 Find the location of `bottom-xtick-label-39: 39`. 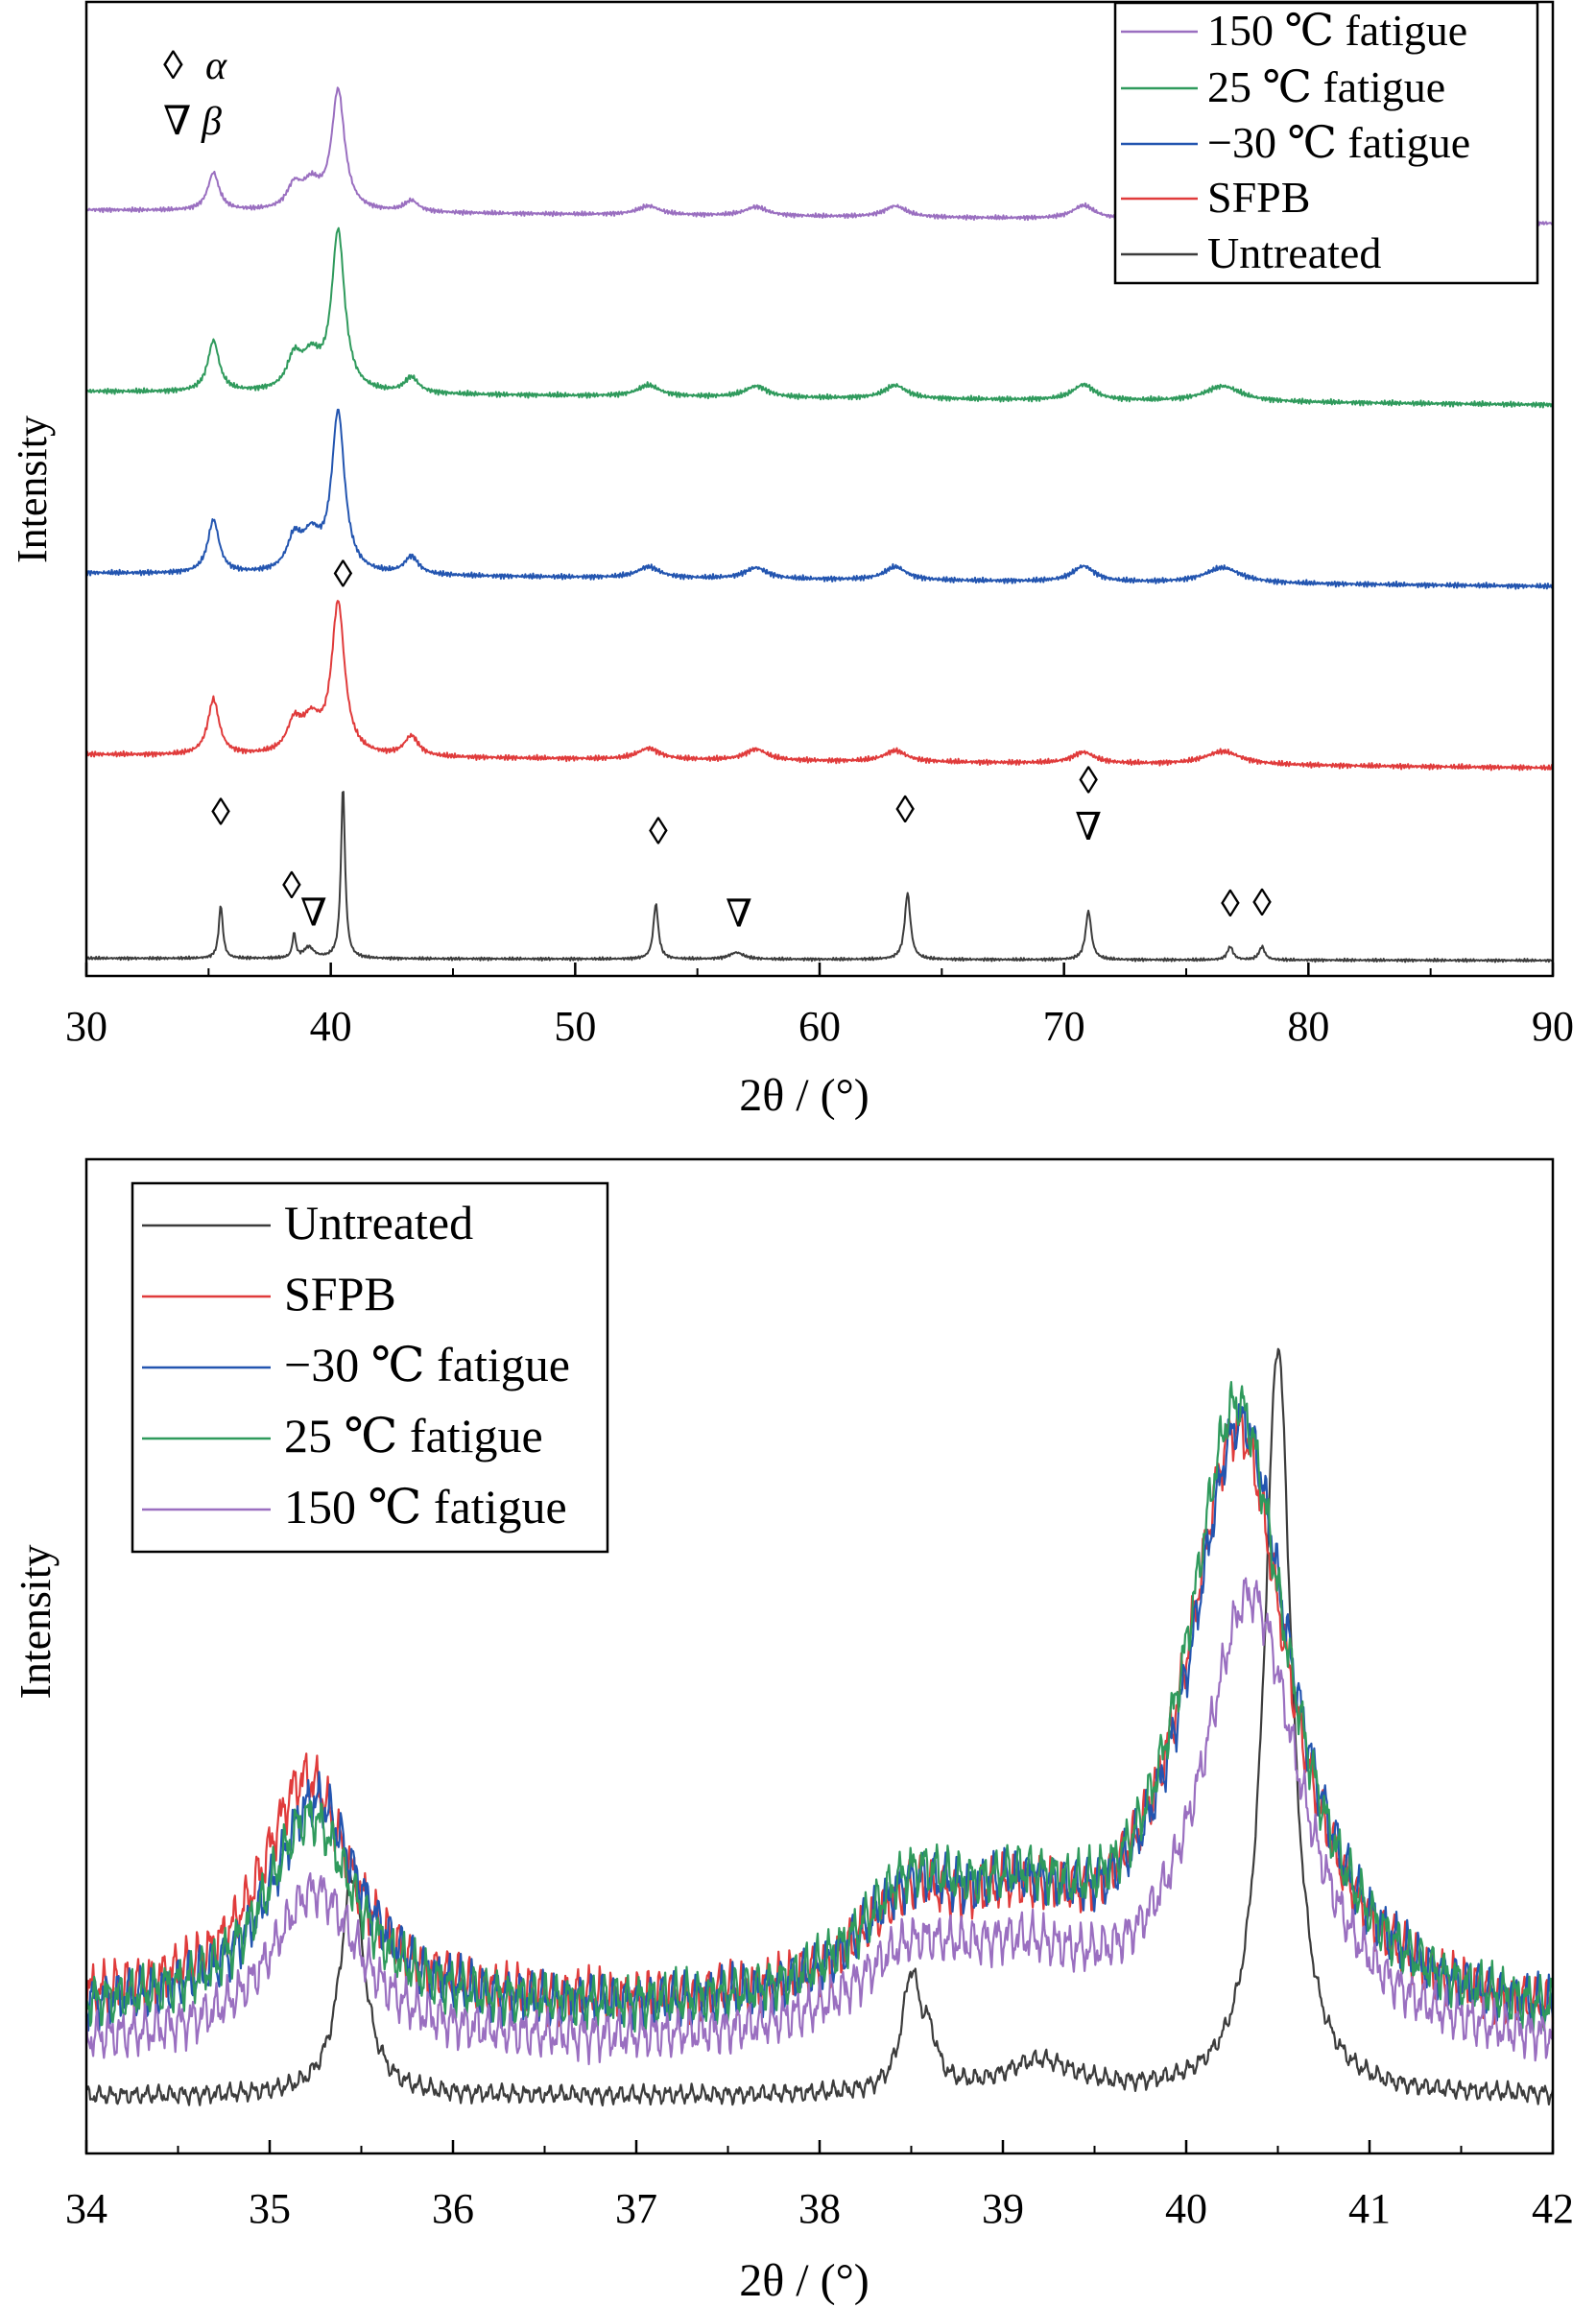

bottom-xtick-label-39: 39 is located at coordinates (1003, 2208).